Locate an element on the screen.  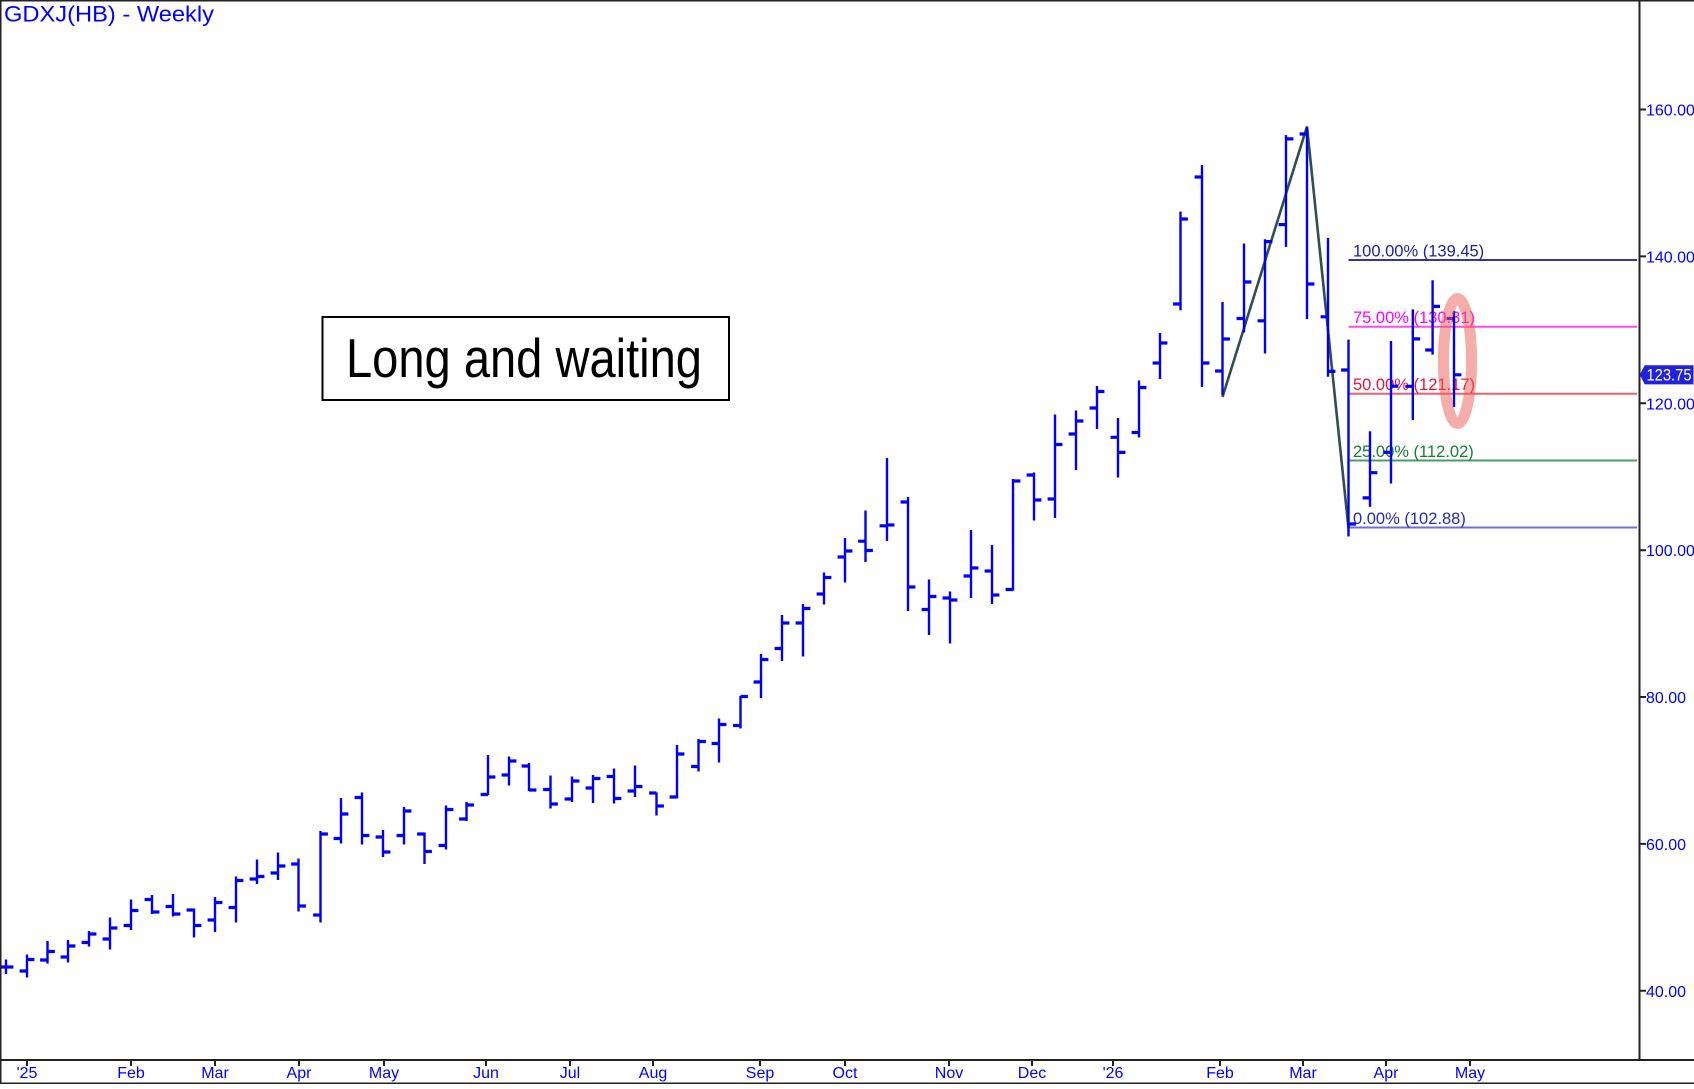
svg-text: Jul is located at coordinates (570, 1073).